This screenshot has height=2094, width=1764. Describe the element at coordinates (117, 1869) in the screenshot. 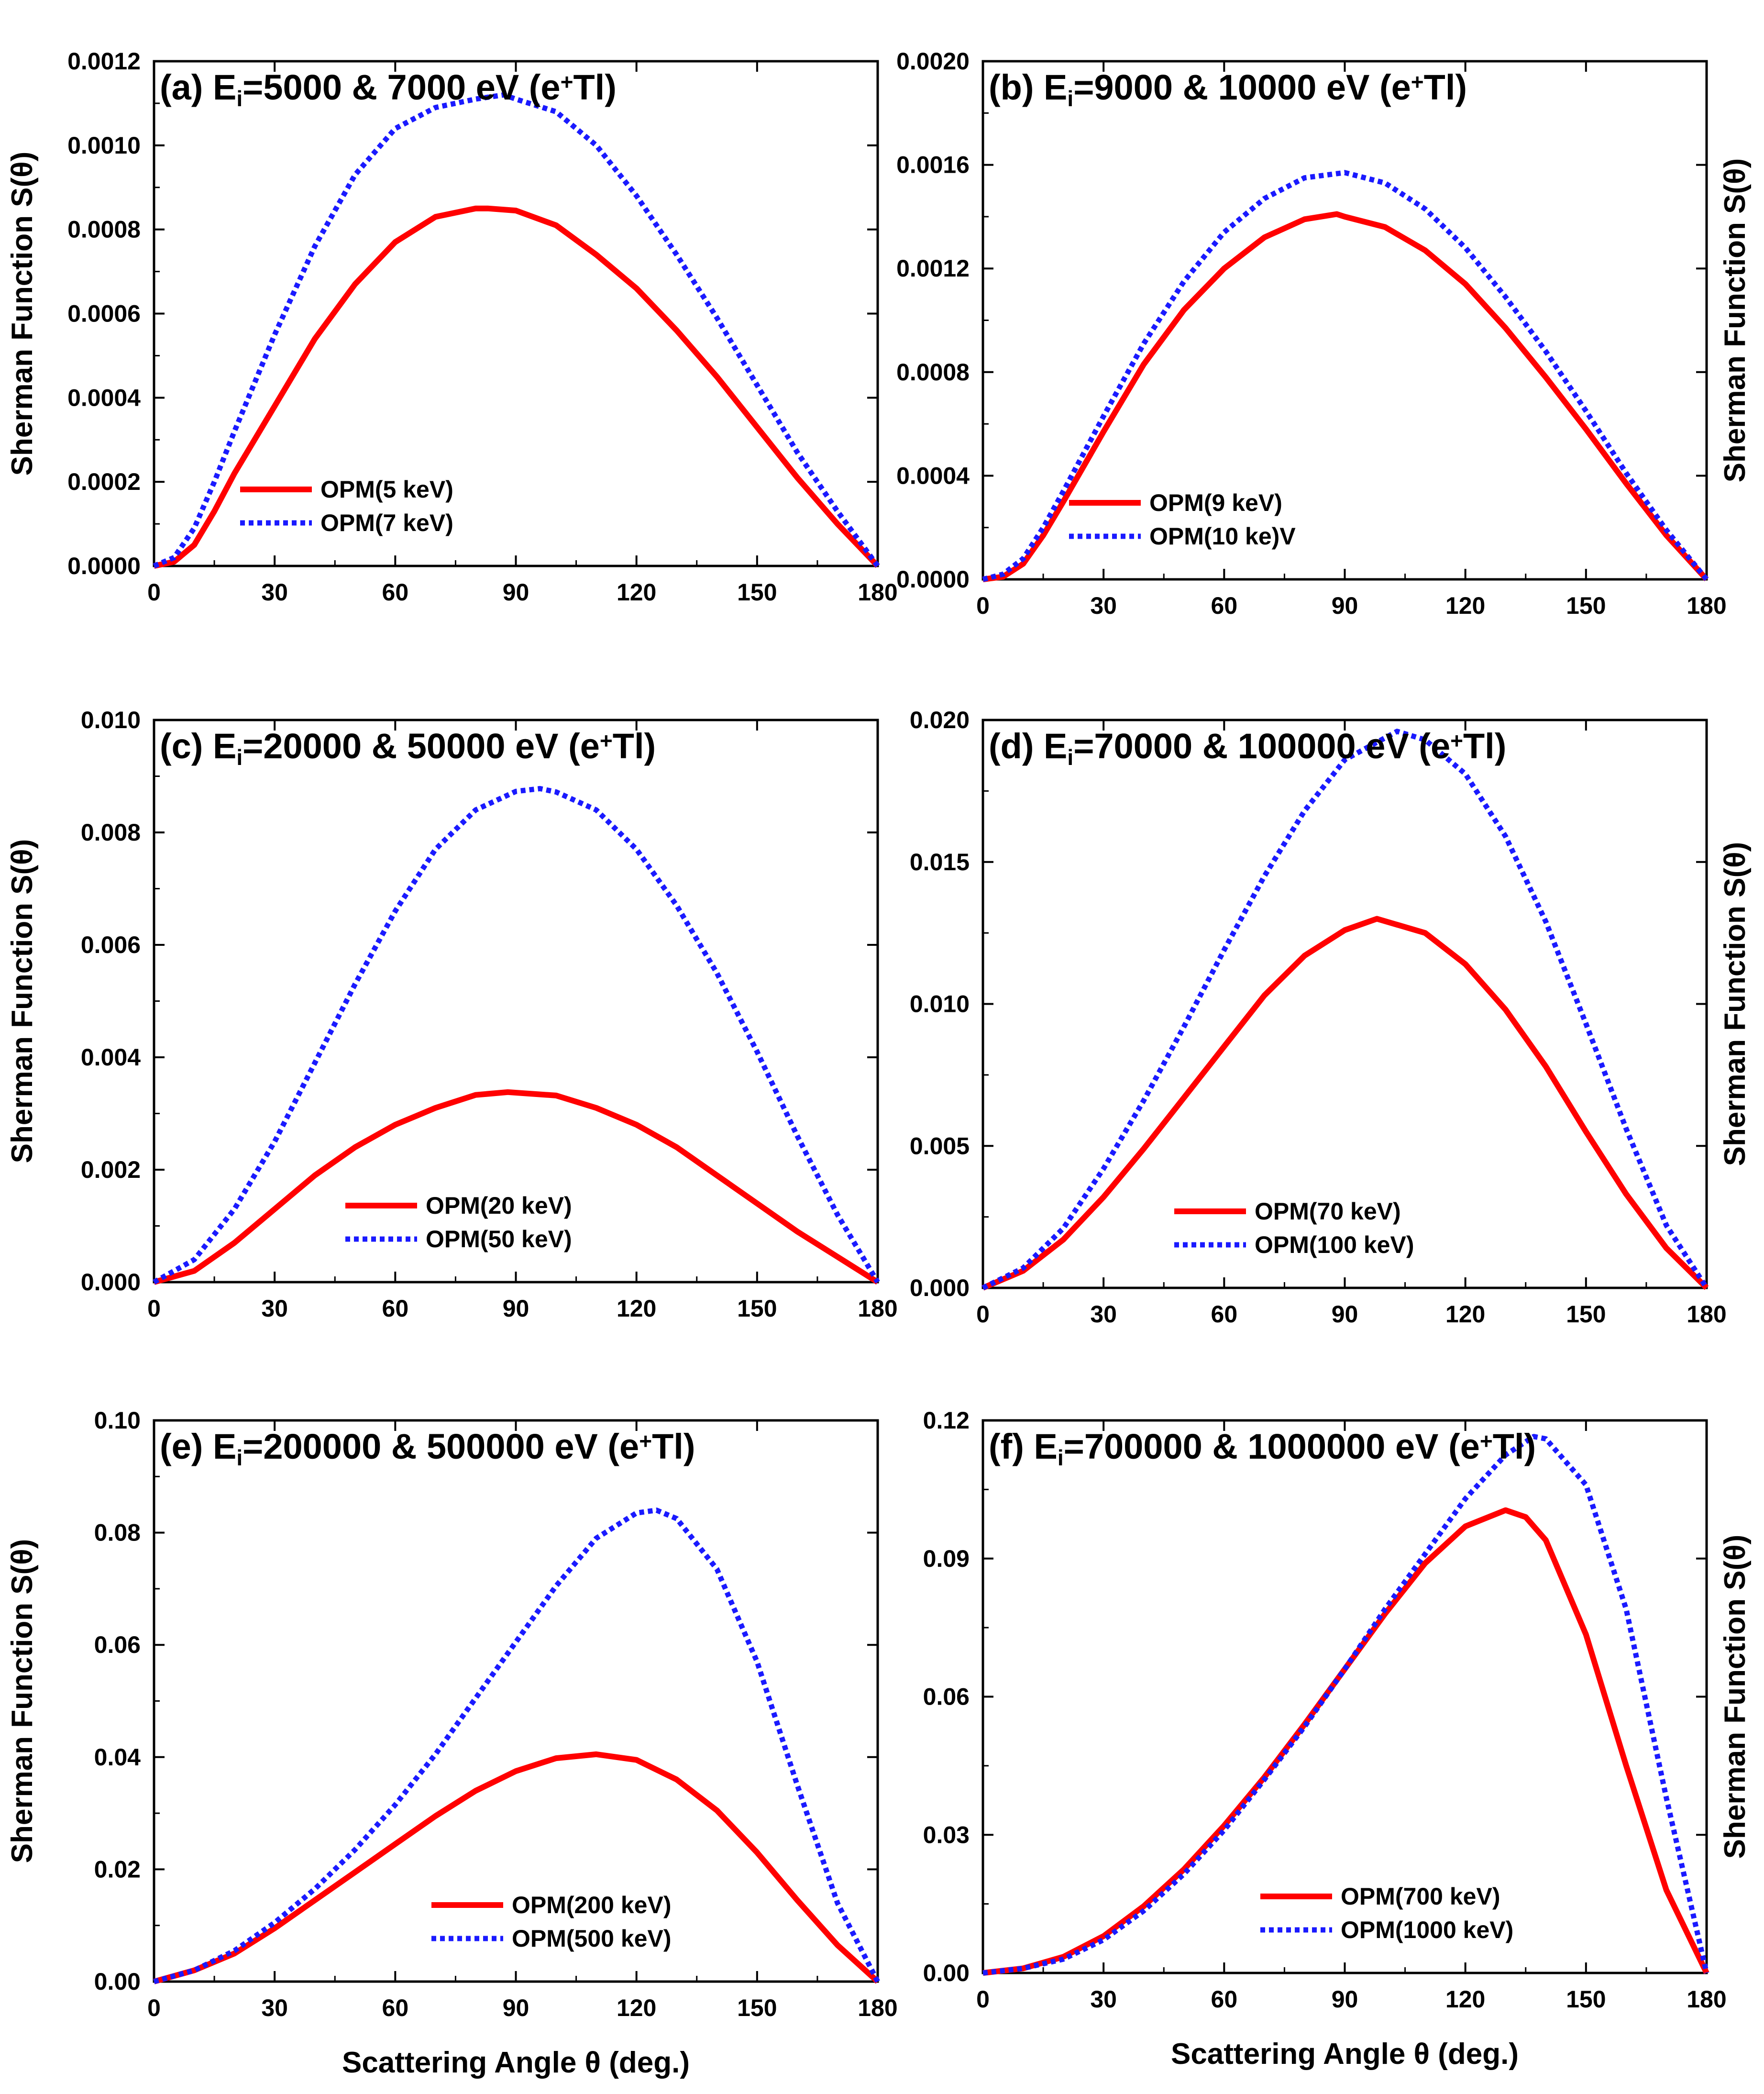

I see `y-tick-label: 0.02` at that location.